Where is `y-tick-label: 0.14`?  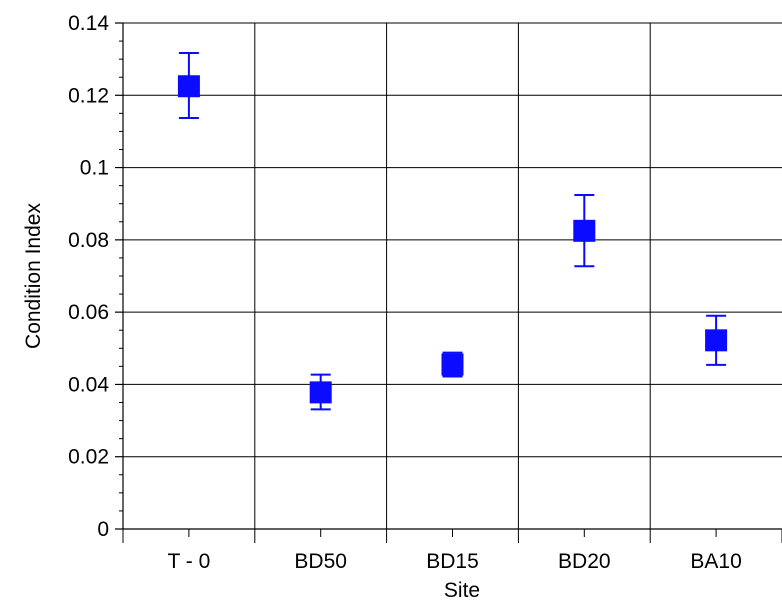
y-tick-label: 0.14 is located at coordinates (88, 23).